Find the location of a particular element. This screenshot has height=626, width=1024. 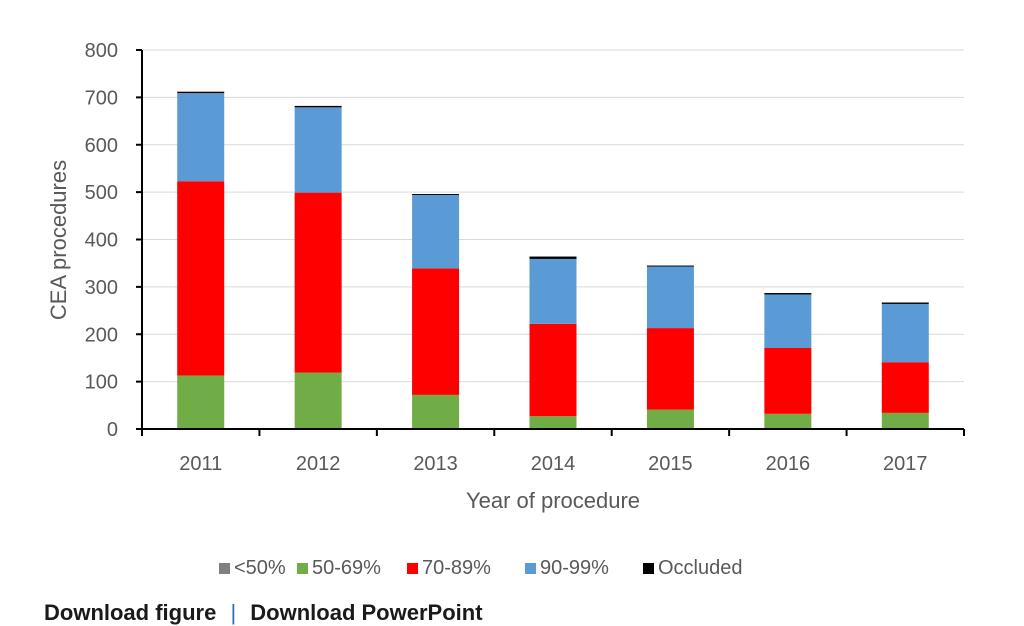

legend-label: Occluded is located at coordinates (700, 568).